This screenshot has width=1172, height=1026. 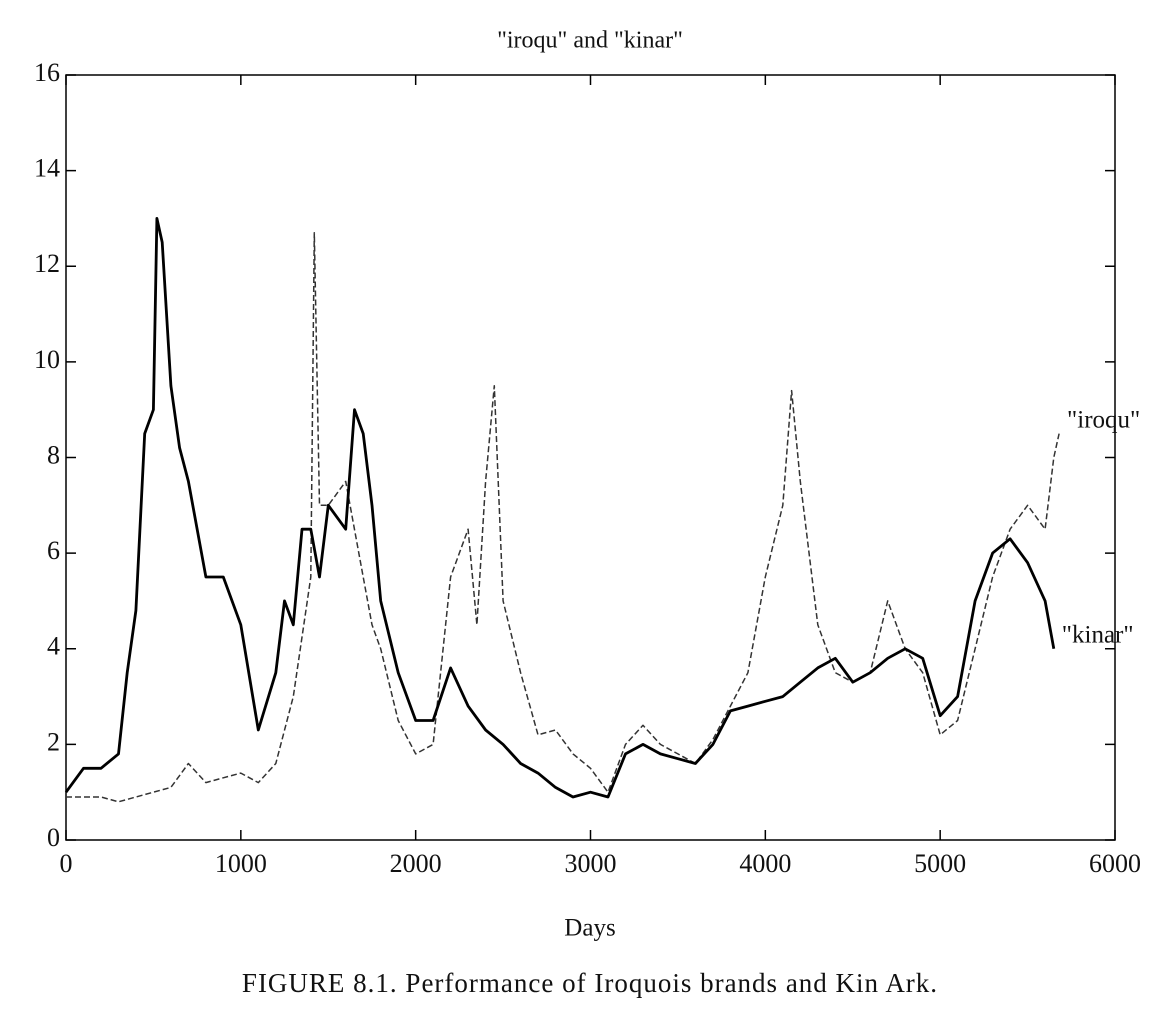 I want to click on y-tick-label: 12, so click(x=47, y=263).